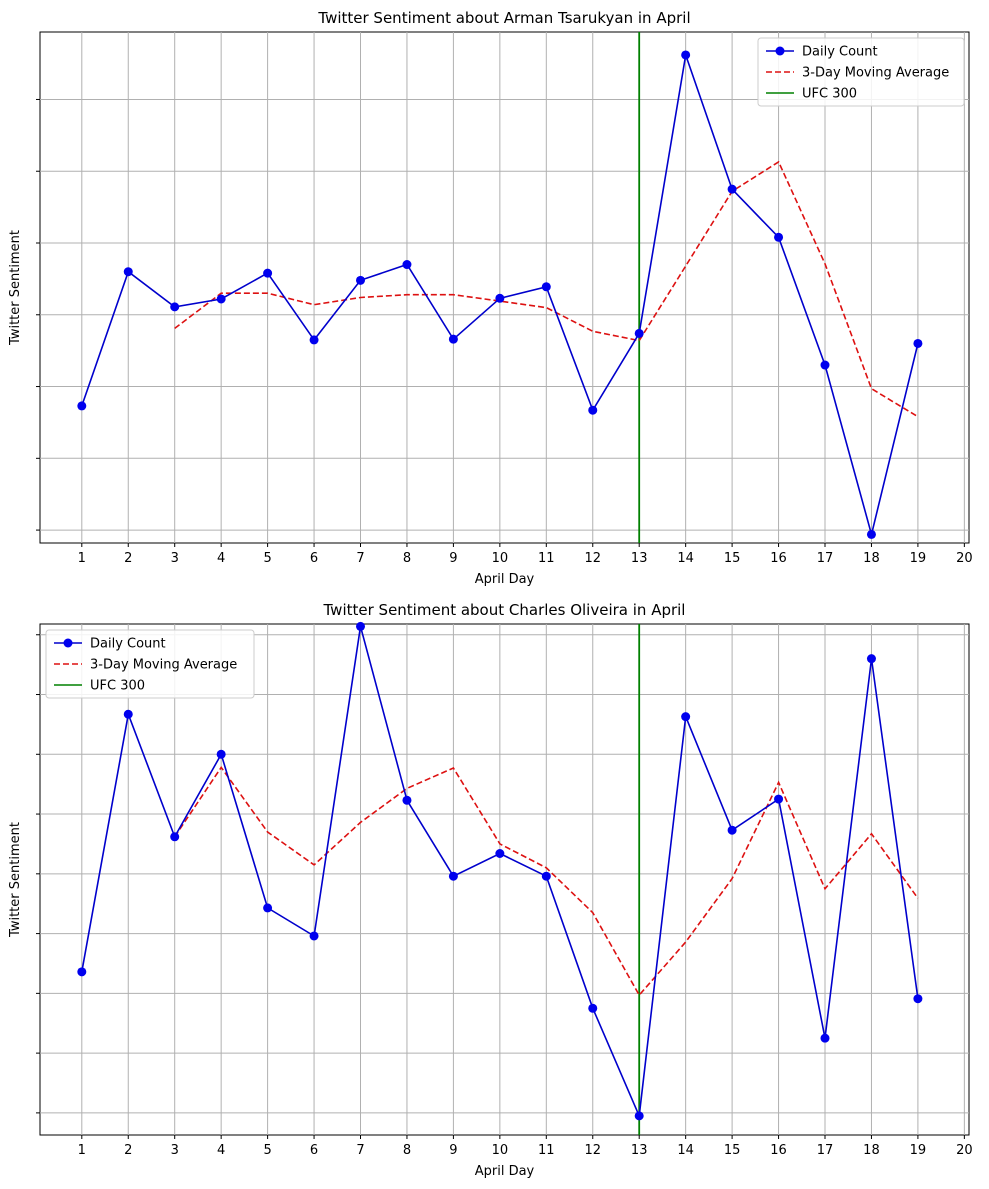 The height and width of the screenshot is (1189, 989). I want to click on moving-average-line, so click(546, 881).